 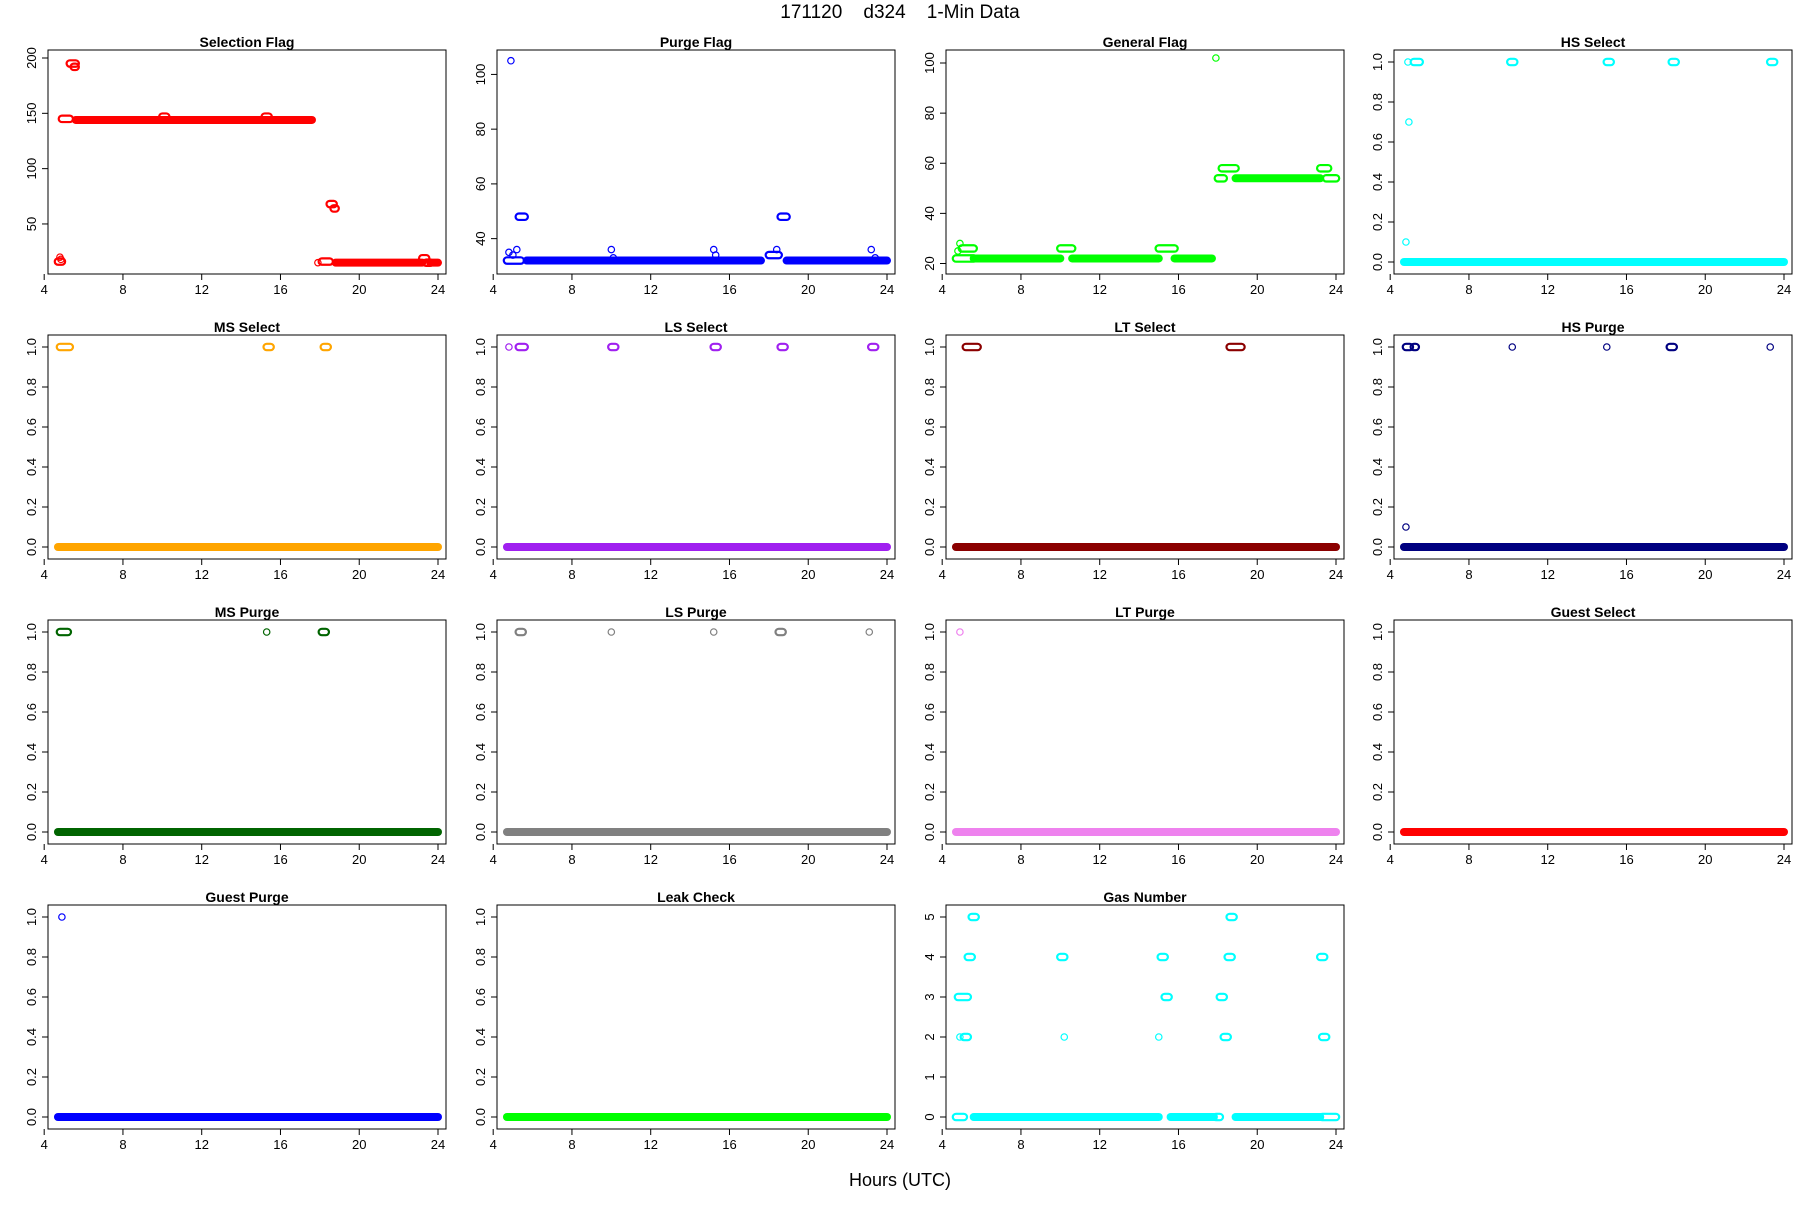 What do you see at coordinates (1593, 42) in the screenshot?
I see `panel-title: HS Select` at bounding box center [1593, 42].